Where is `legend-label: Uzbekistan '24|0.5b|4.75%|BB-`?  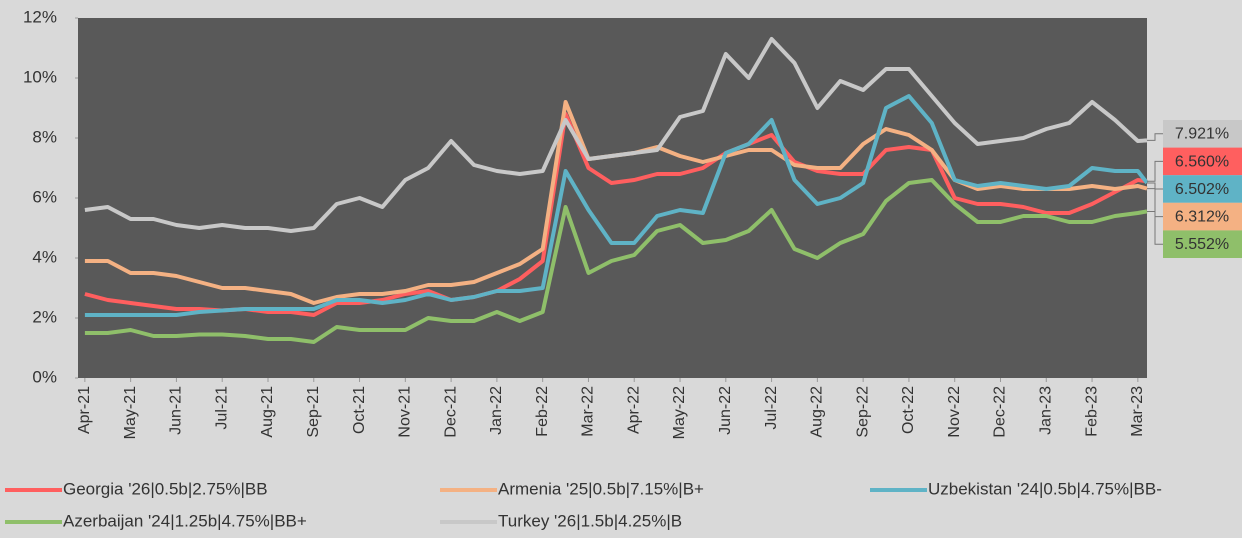
legend-label: Uzbekistan '24|0.5b|4.75%|BB- is located at coordinates (1045, 488).